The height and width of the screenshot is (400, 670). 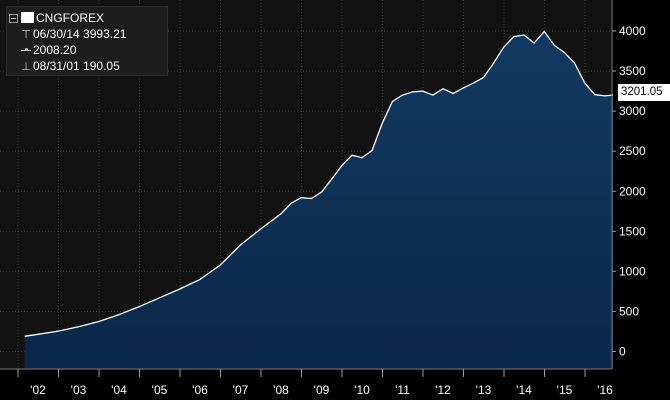 I want to click on x-tick-label: '03, so click(x=79, y=390).